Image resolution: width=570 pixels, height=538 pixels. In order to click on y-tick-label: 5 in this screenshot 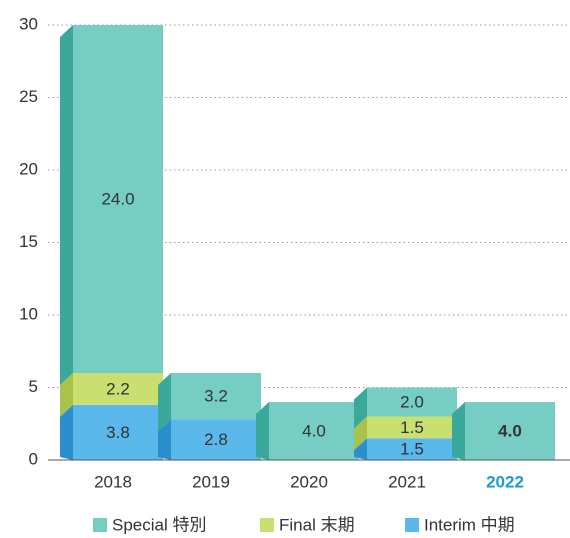, I will do `click(33, 386)`.